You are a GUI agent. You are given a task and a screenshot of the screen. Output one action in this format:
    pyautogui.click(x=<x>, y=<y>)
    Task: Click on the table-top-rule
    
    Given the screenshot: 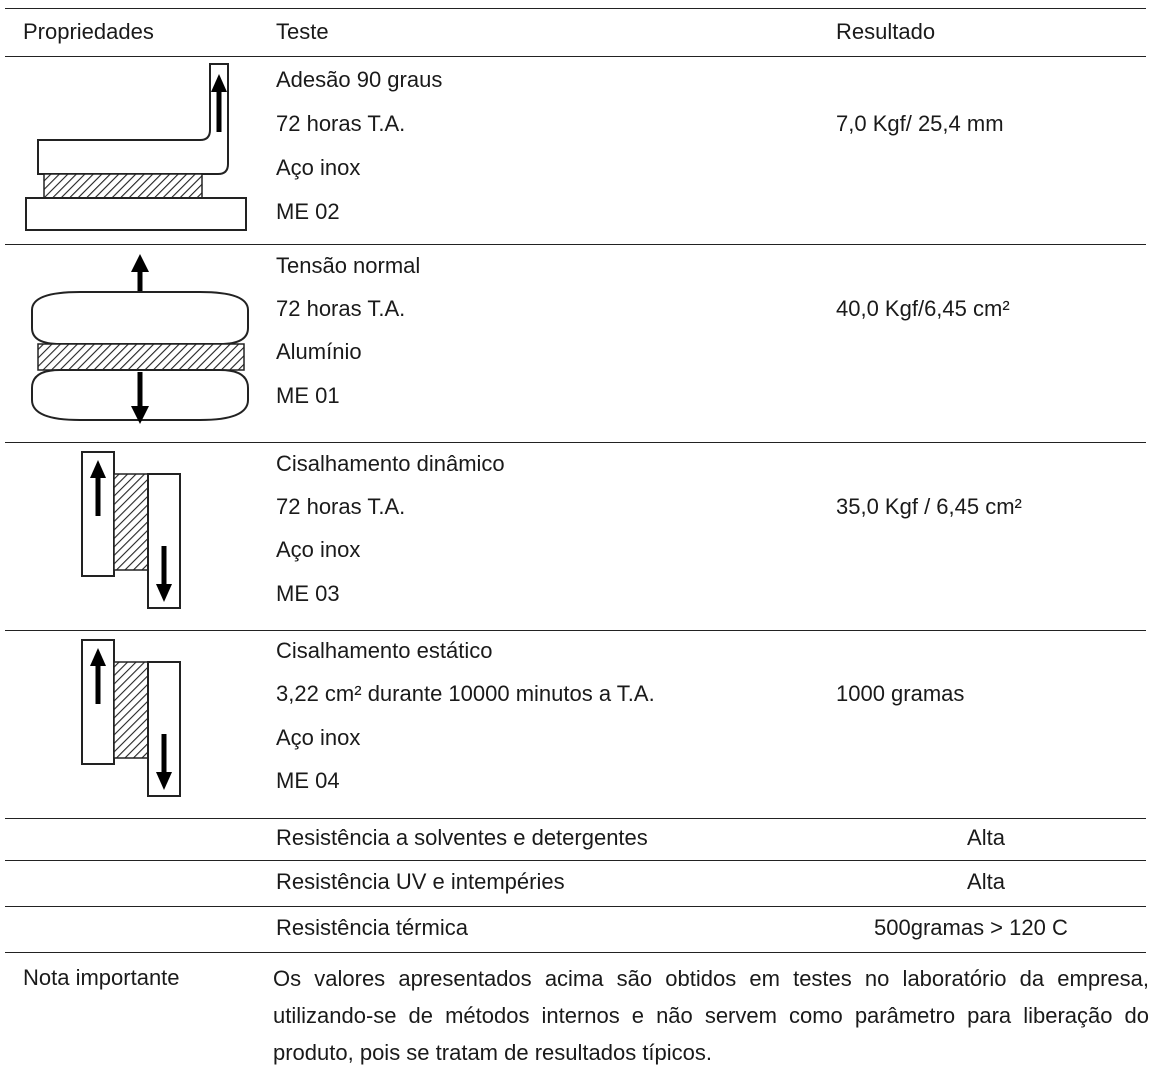 What is the action you would take?
    pyautogui.click(x=575, y=8)
    